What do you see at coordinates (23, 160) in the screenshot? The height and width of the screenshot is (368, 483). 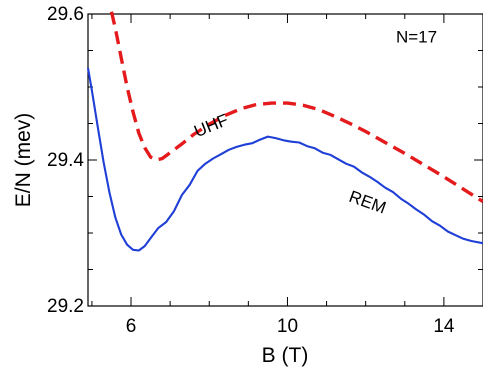 I see `y-axis-label: E/N (mev)` at bounding box center [23, 160].